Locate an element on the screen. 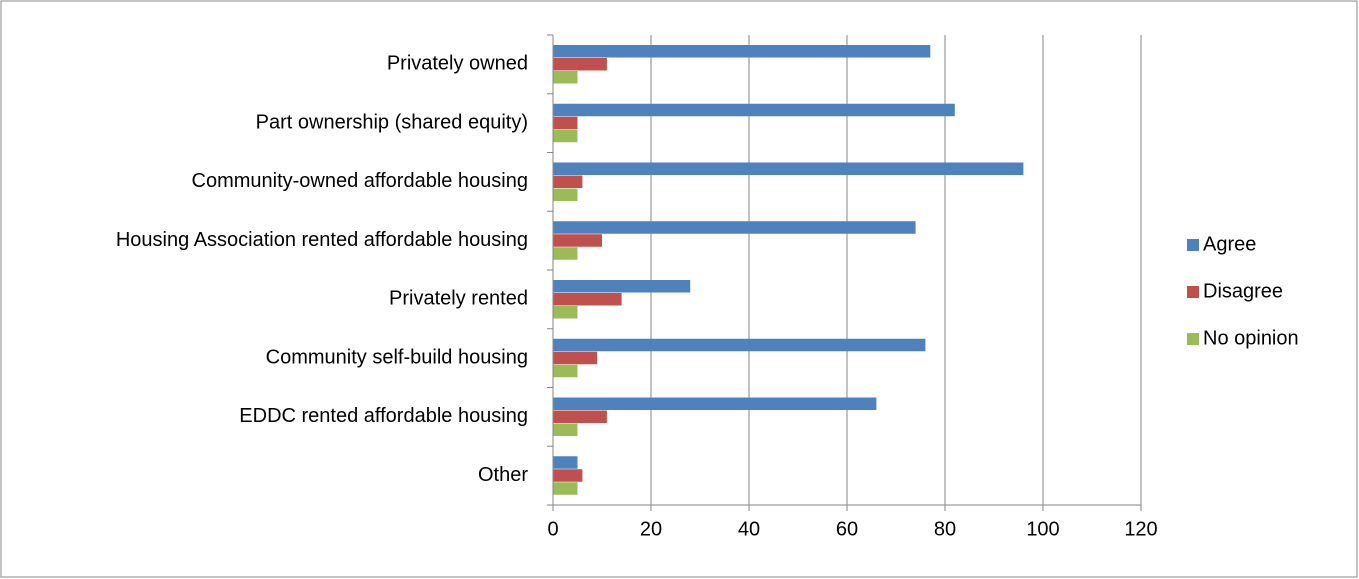 This screenshot has width=1359, height=579. y-tick-label: Community-owned affordable housing is located at coordinates (360, 181).